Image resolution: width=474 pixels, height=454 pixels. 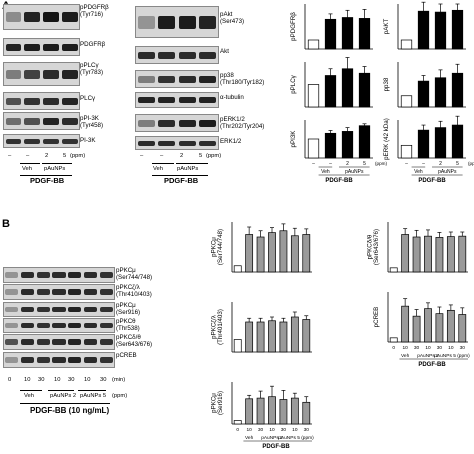 What do you see at coordinates (293, 139) in the screenshot?
I see `y-axis-label: pPI3K` at bounding box center [293, 139].